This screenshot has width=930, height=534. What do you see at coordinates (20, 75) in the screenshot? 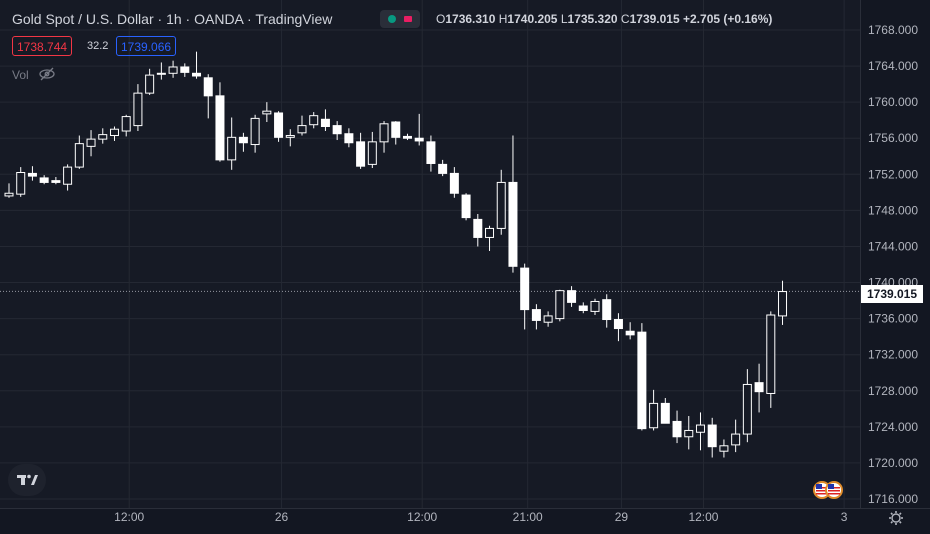
I see `volume-indicator-label: Vol` at bounding box center [20, 75].